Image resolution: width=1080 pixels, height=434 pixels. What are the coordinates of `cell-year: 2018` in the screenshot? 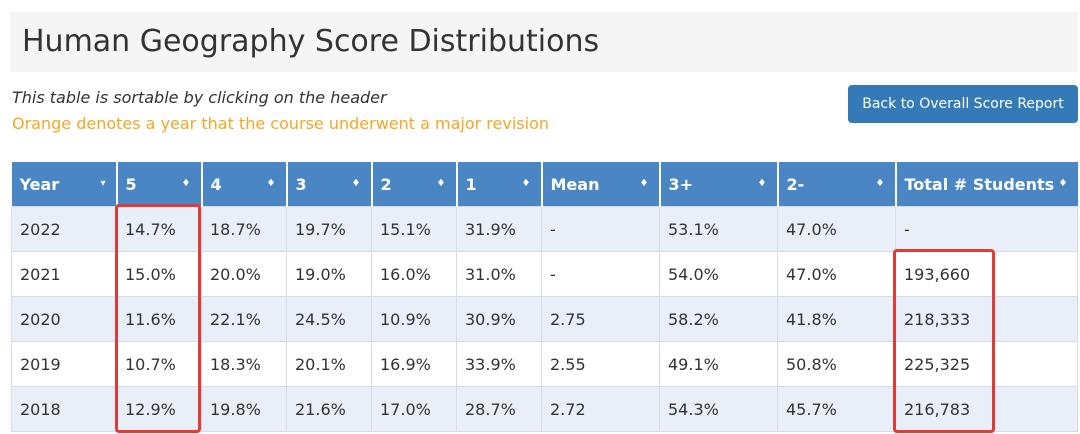 It's located at (64, 409).